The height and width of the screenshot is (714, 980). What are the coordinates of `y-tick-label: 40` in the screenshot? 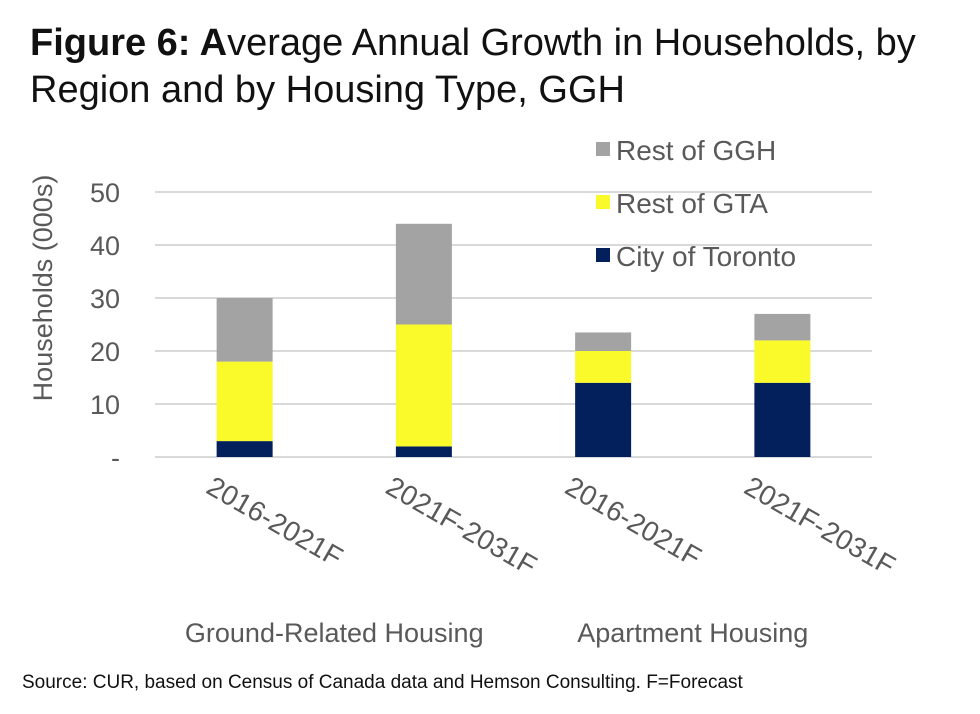 It's located at (105, 246).